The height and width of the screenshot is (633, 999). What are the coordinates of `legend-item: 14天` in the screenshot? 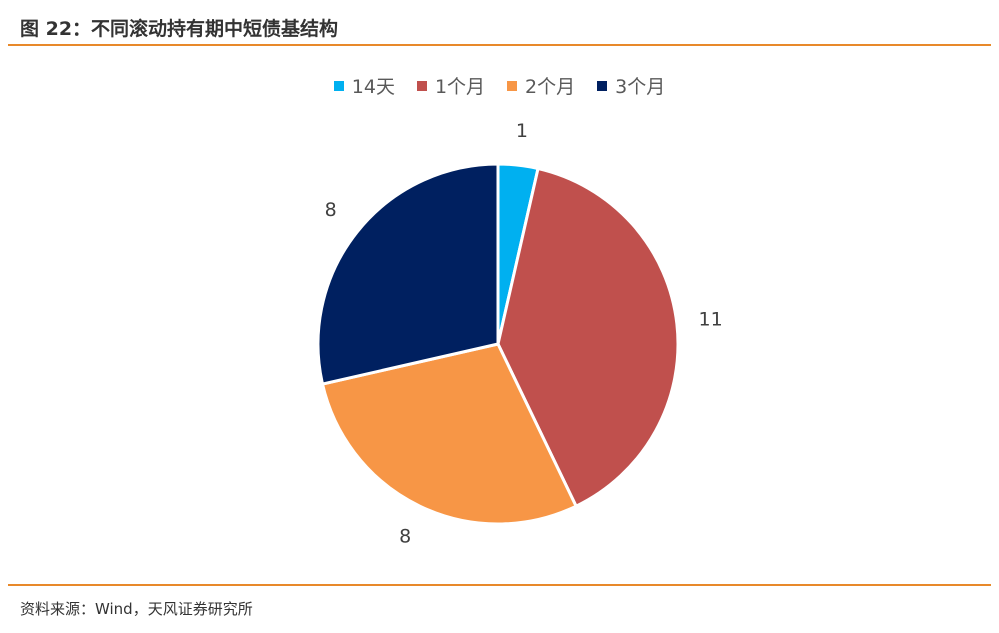 It's located at (364, 85).